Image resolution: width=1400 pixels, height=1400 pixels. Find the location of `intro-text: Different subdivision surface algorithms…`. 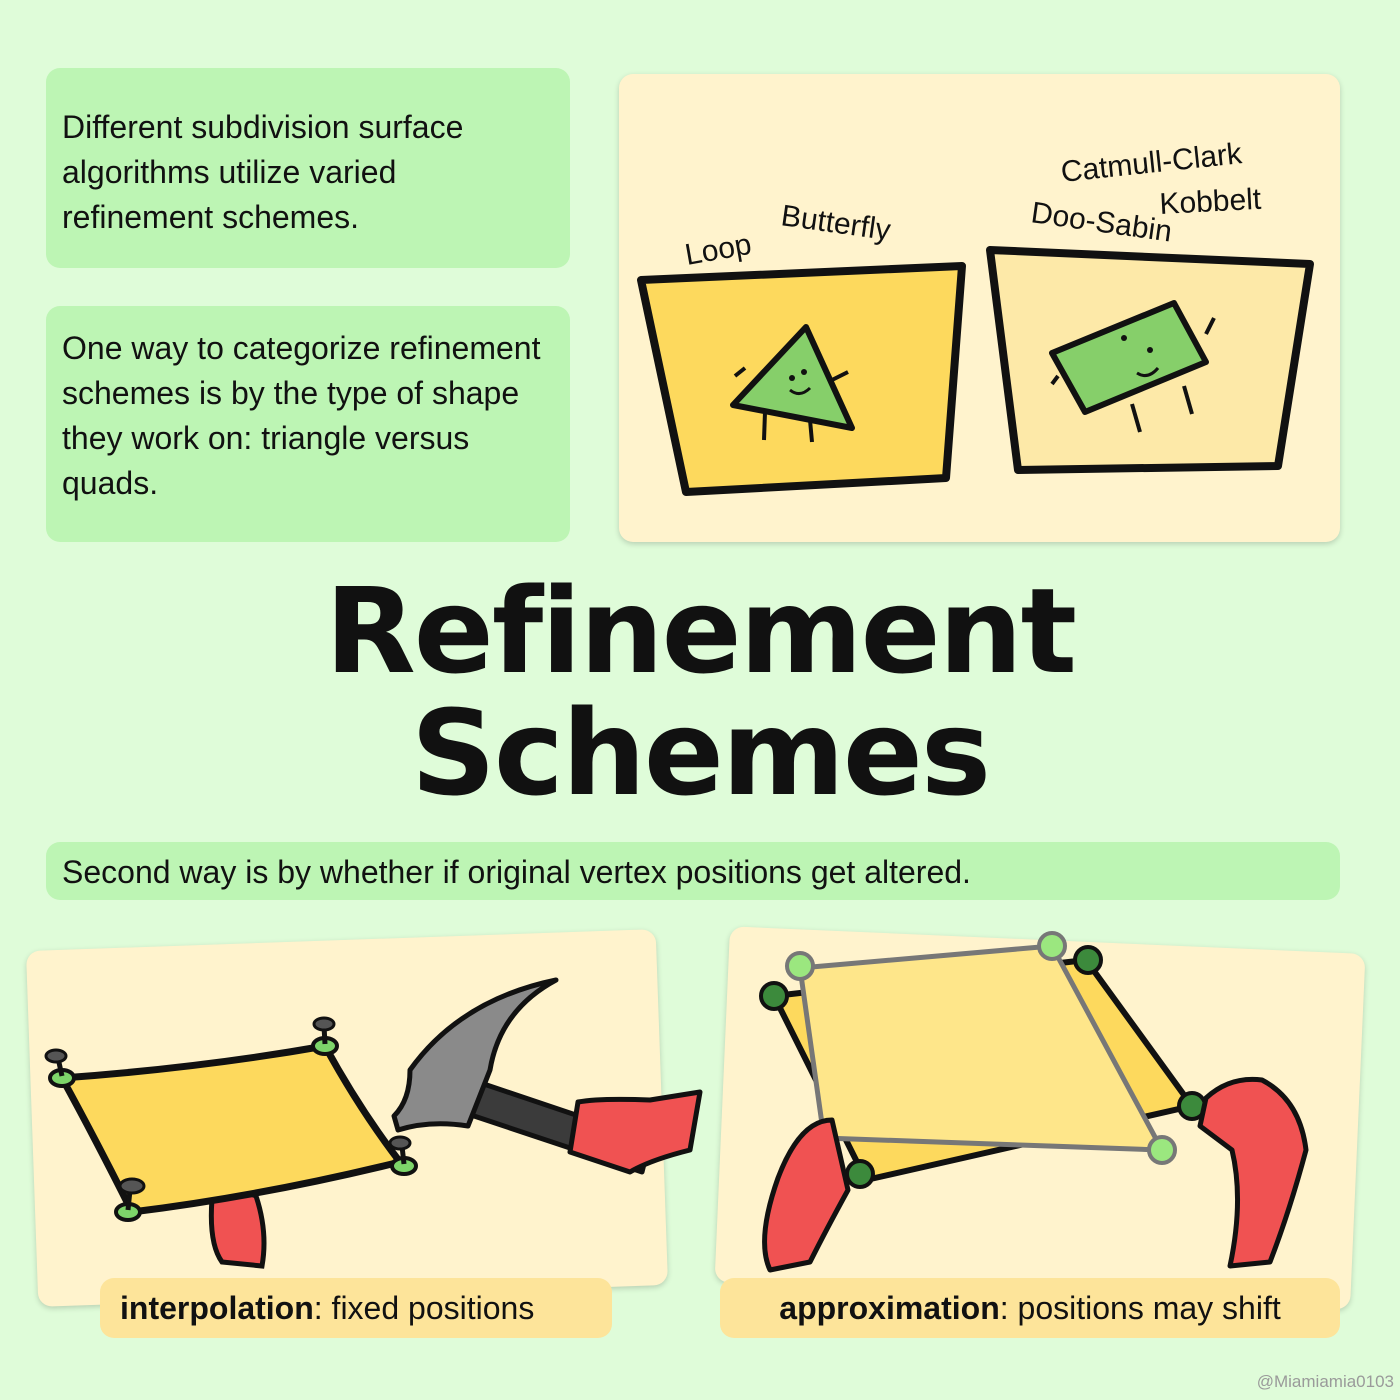

intro-text: Different subdivision surface algorithms… is located at coordinates (263, 172).